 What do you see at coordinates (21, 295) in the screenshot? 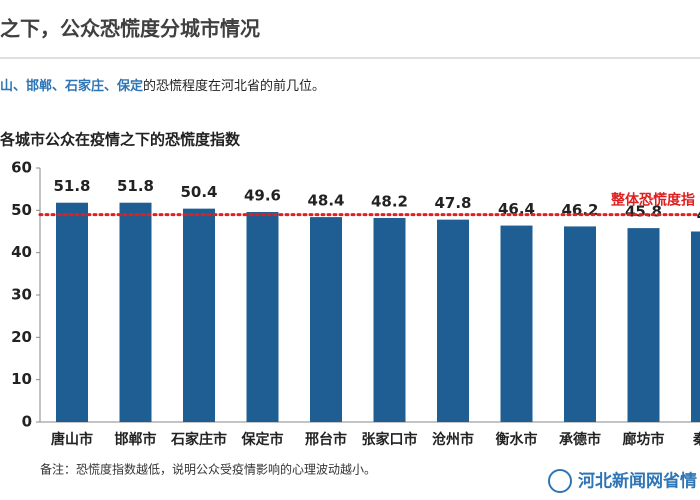
I see `y-tick-label: 30` at bounding box center [21, 295].